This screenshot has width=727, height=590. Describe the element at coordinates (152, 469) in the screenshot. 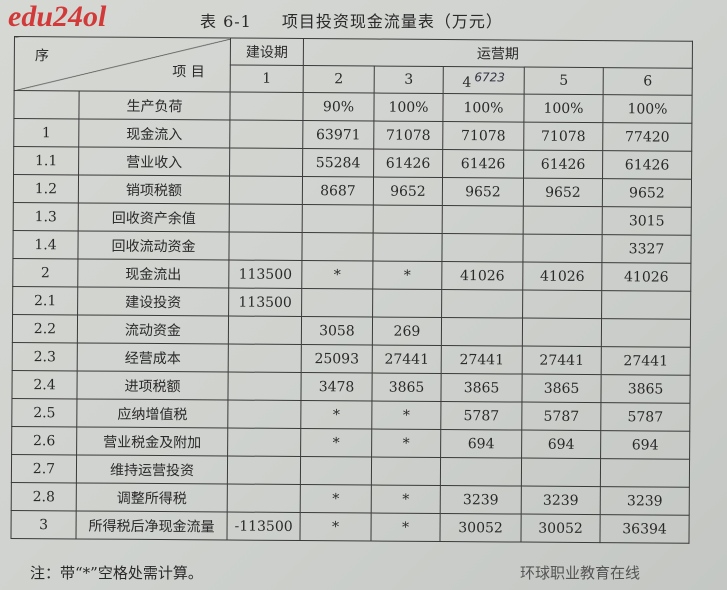

I see `row-item: 维持运营投资` at that location.